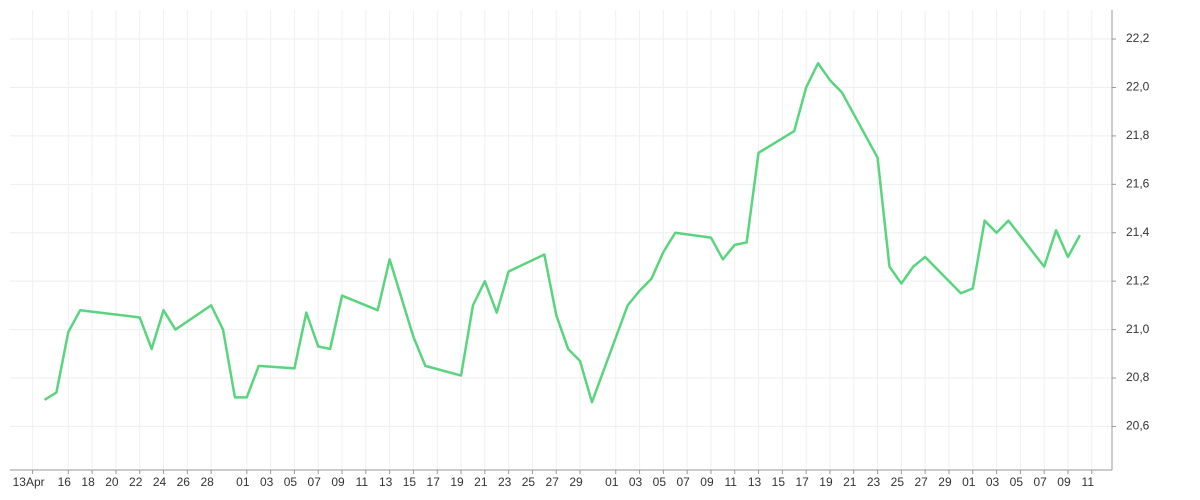  I want to click on y-tick-label: 21,2, so click(1138, 280).